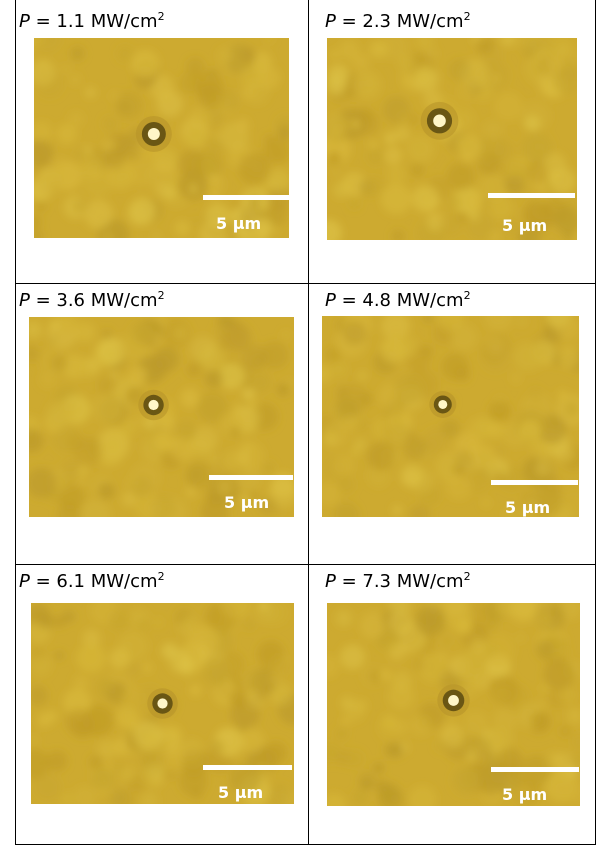  Describe the element at coordinates (398, 21) in the screenshot. I see `panel-2-label: P = 2.3 MW/cm2` at that location.